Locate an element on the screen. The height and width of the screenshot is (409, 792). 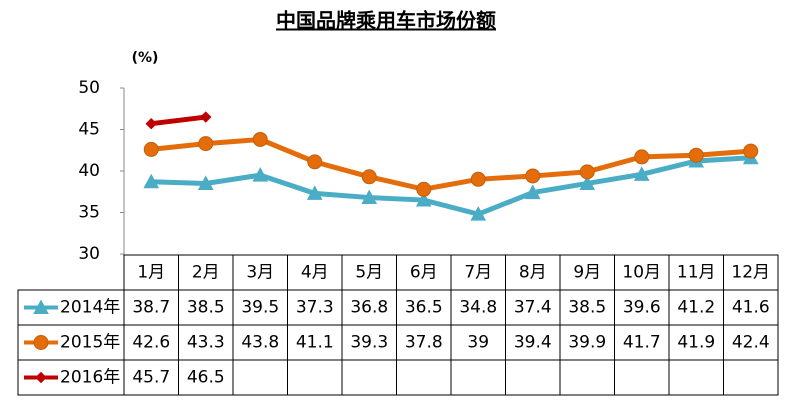
value-label: 39.4 is located at coordinates (533, 343).